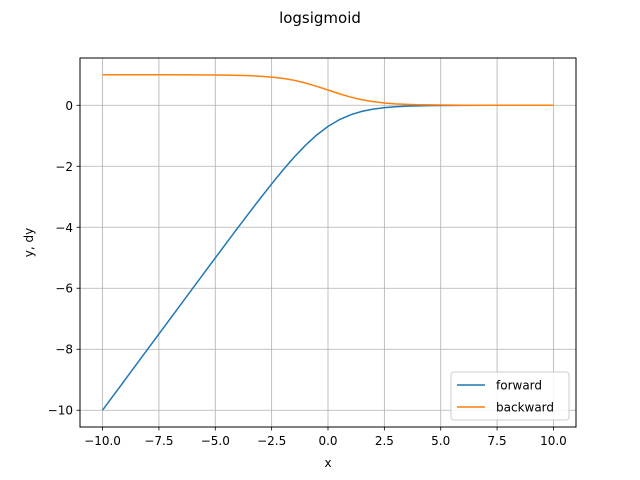 Image resolution: width=640 pixels, height=480 pixels. Describe the element at coordinates (102, 441) in the screenshot. I see `x-tick-label: −10.0` at that location.